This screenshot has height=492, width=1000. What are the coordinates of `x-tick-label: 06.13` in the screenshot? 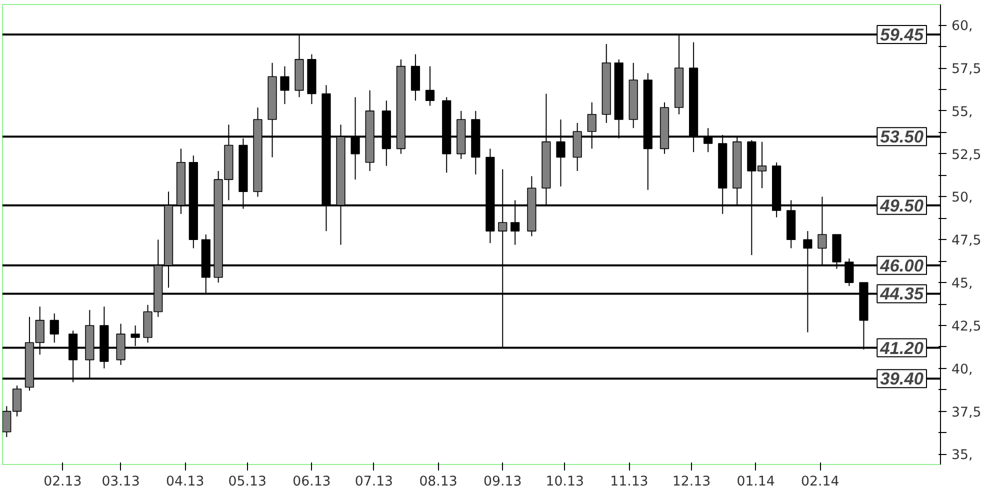 It's located at (311, 482).